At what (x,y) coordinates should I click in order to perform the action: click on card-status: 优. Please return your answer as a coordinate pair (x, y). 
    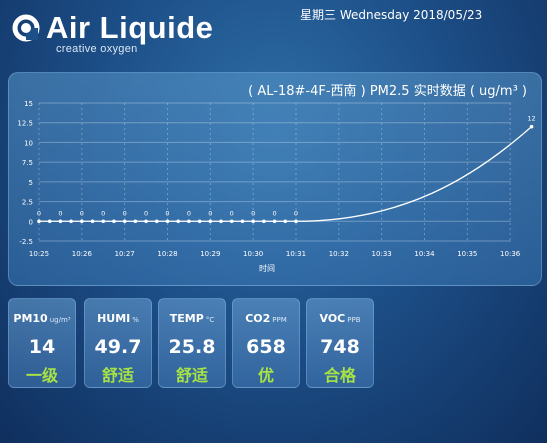
    Looking at the image, I should click on (265, 375).